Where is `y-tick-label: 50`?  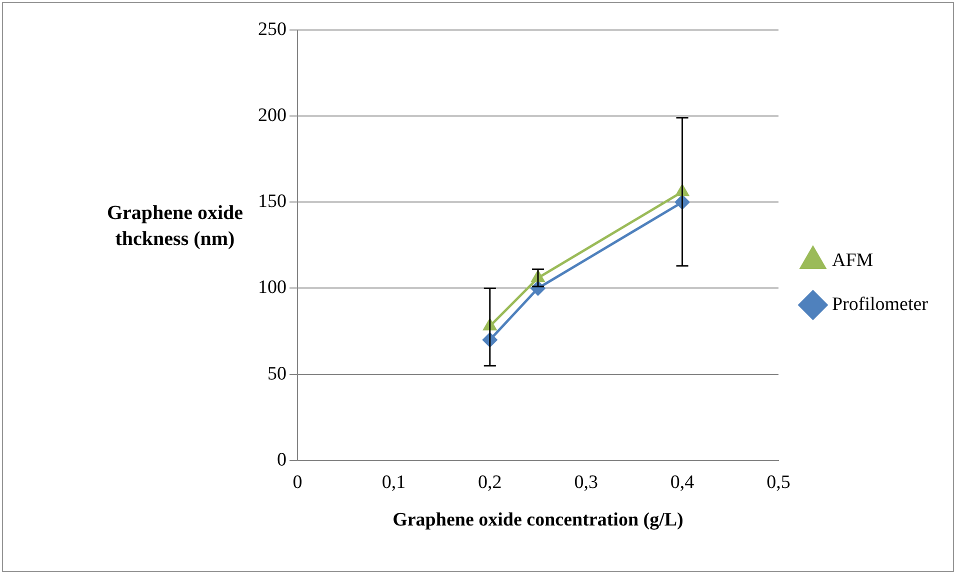
y-tick-label: 50 is located at coordinates (277, 373).